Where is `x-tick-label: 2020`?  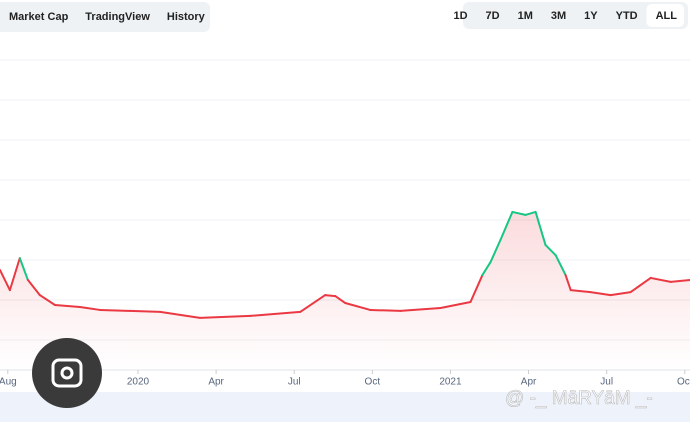 x-tick-label: 2020 is located at coordinates (138, 382).